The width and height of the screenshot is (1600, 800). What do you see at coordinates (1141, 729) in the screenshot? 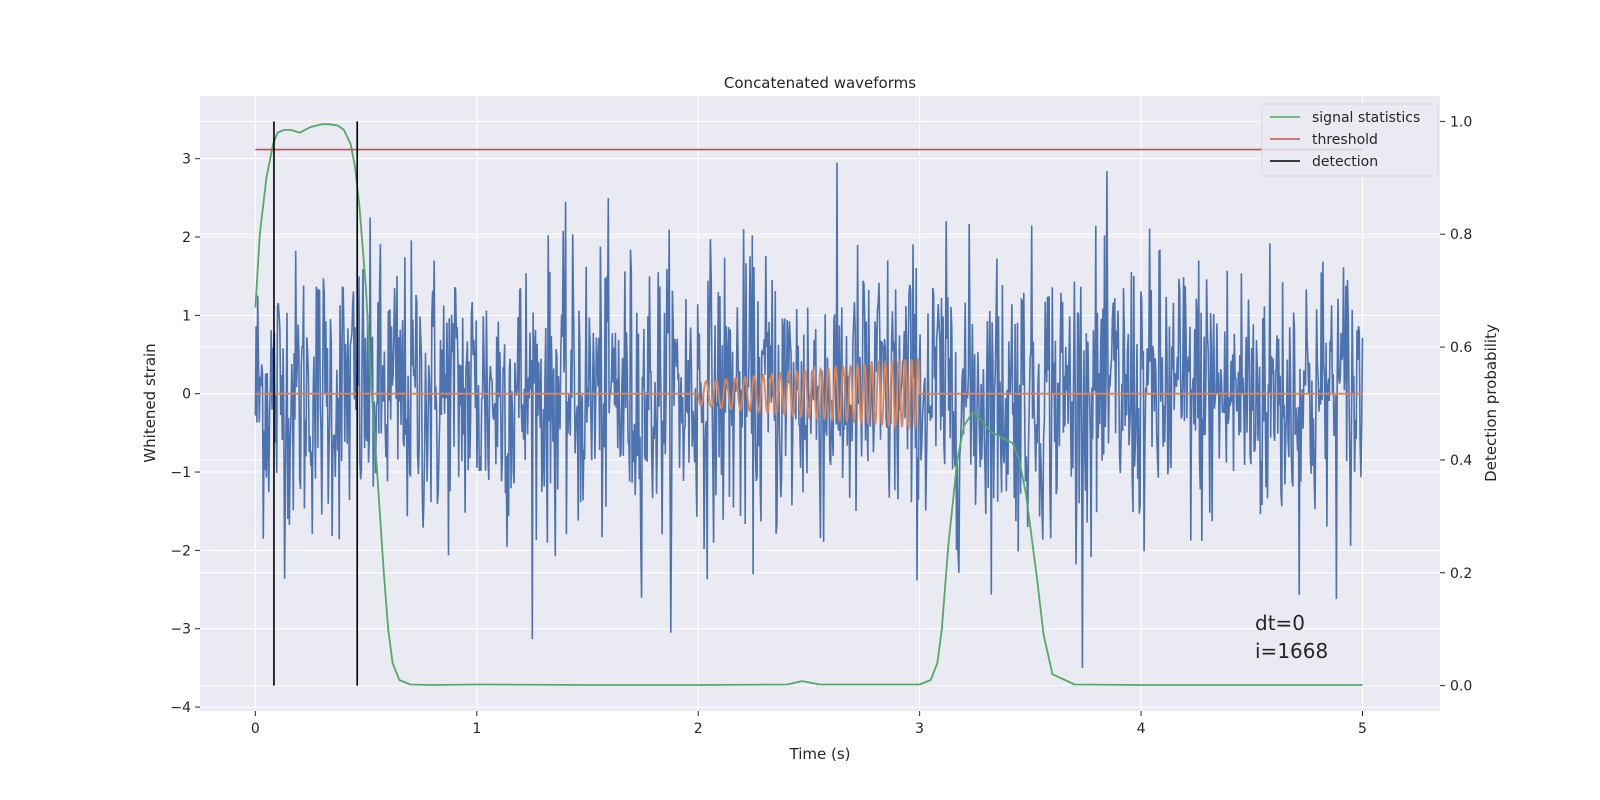
I see `x-tick-label: 4` at bounding box center [1141, 729].